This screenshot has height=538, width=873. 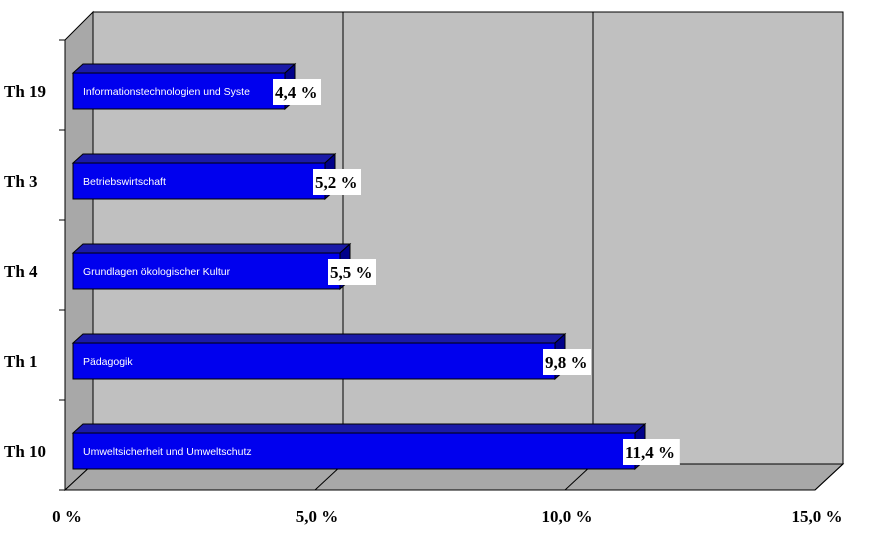 What do you see at coordinates (21, 271) in the screenshot?
I see `category-label: Th 4` at bounding box center [21, 271].